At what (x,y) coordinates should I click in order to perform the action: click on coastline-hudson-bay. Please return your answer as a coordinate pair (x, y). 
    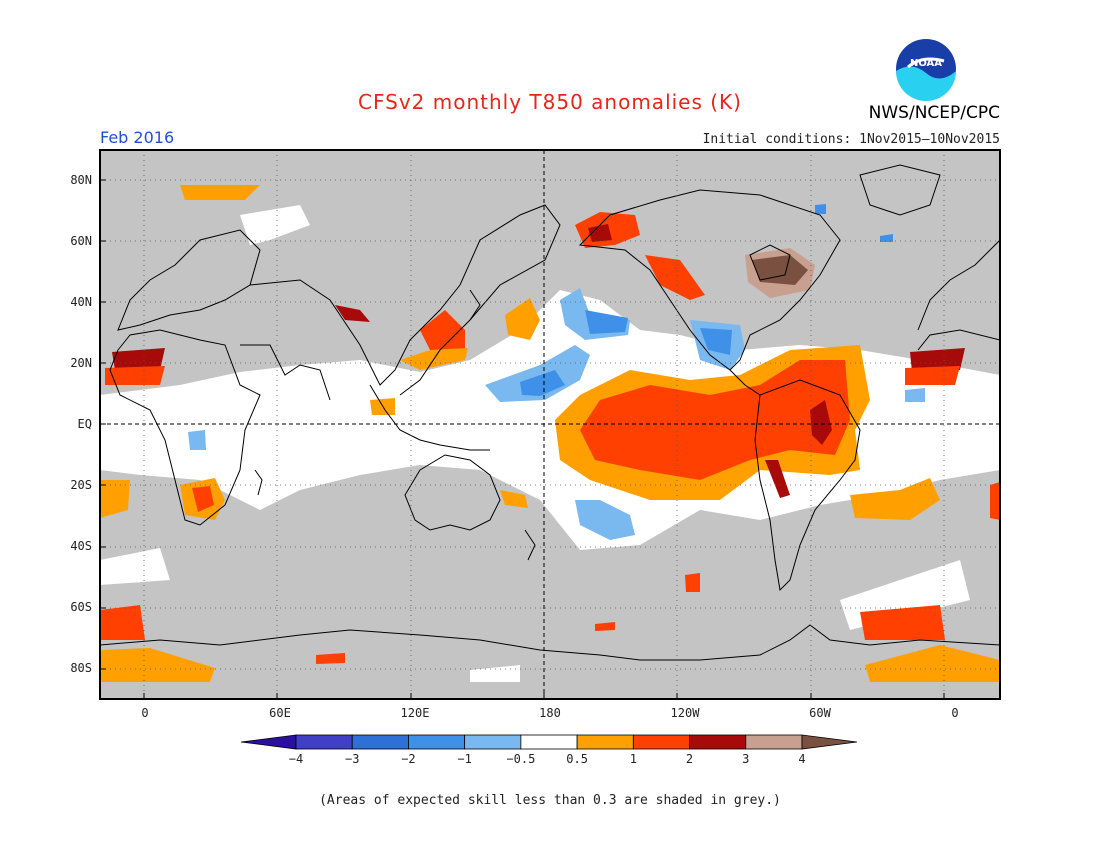
    Looking at the image, I should click on (770, 262).